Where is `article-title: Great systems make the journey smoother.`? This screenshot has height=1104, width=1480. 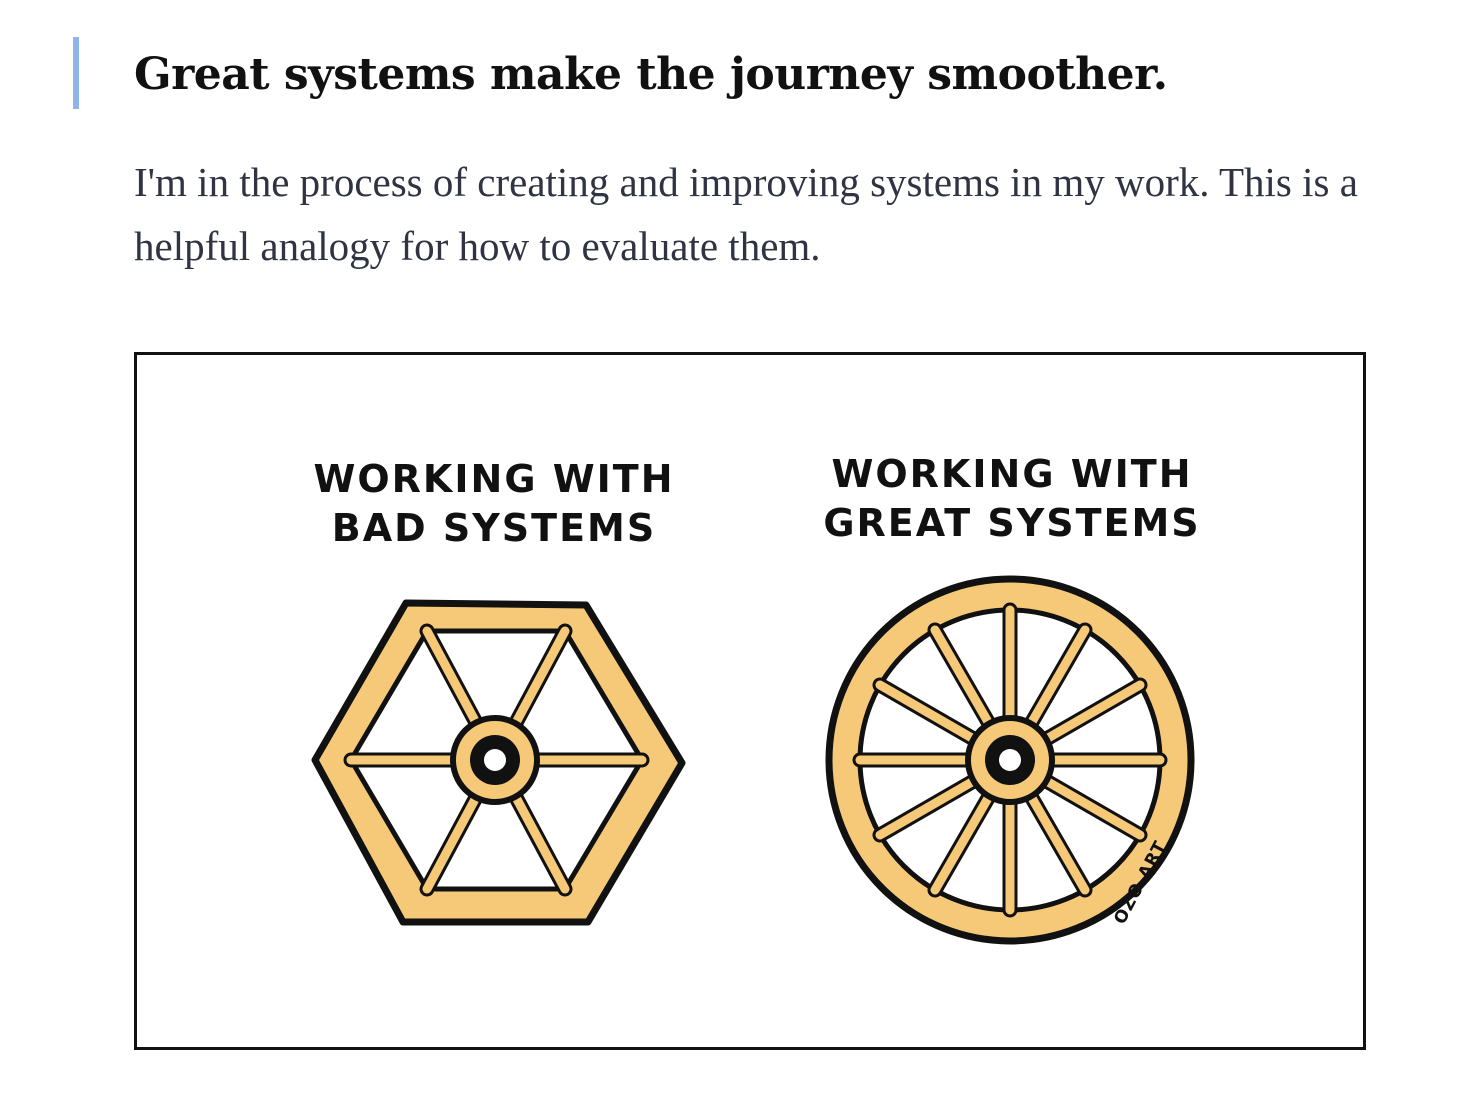
article-title: Great systems make the journey smoother. is located at coordinates (651, 74).